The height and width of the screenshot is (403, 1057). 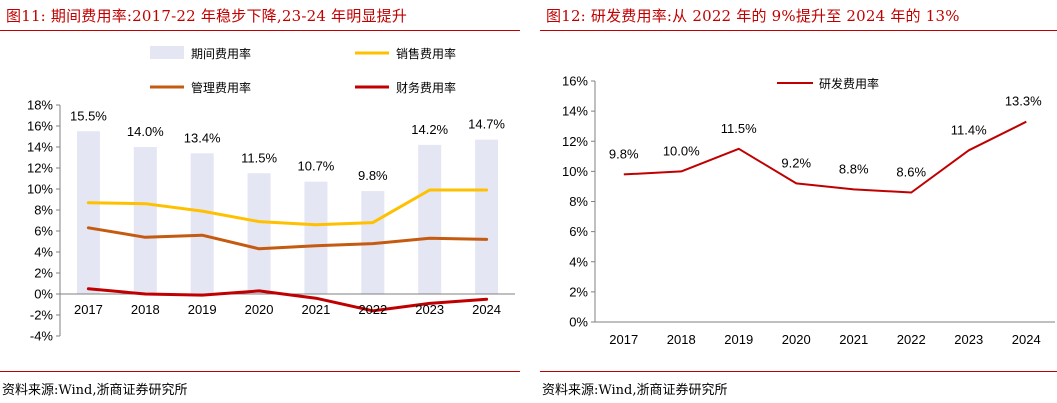 What do you see at coordinates (88, 115) in the screenshot?
I see `bar-value-label: 15.5%` at bounding box center [88, 115].